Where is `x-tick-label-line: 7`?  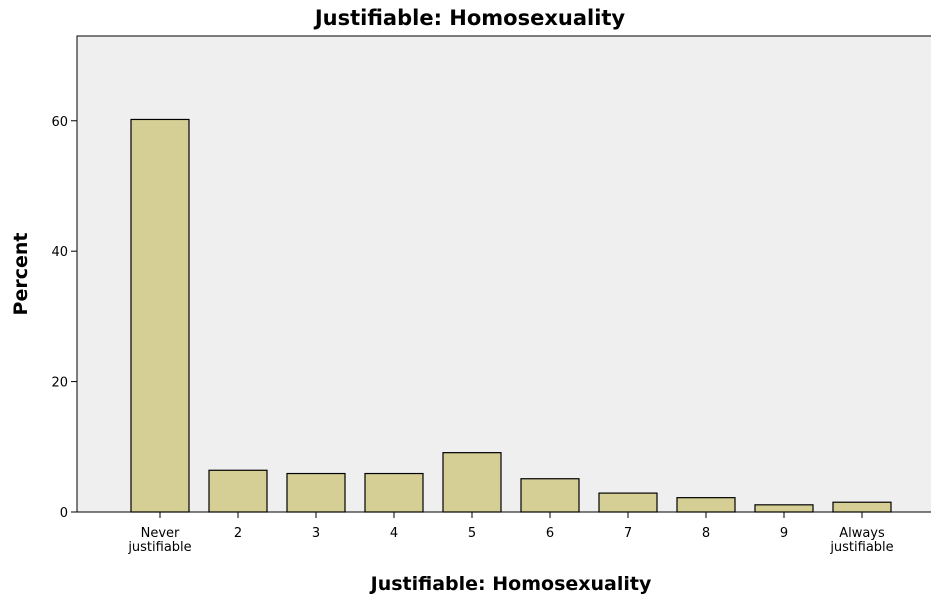 x-tick-label-line: 7 is located at coordinates (628, 533).